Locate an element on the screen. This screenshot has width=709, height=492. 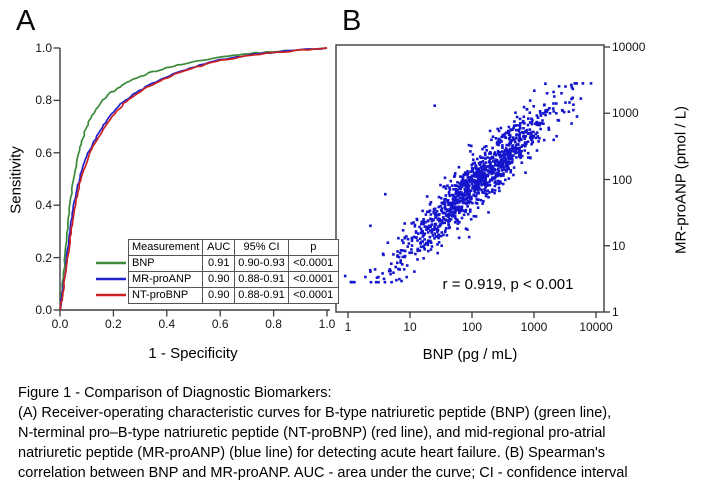
roc-table-row: BNP 0.91 0.90-0.93 <0.0001 is located at coordinates (233, 263).